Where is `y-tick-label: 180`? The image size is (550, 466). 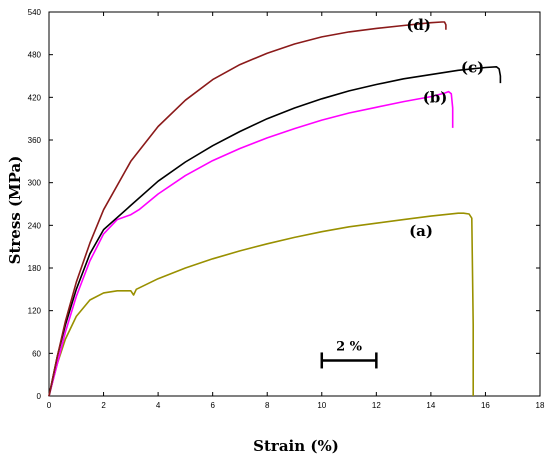 y-tick-label: 180 is located at coordinates (35, 268).